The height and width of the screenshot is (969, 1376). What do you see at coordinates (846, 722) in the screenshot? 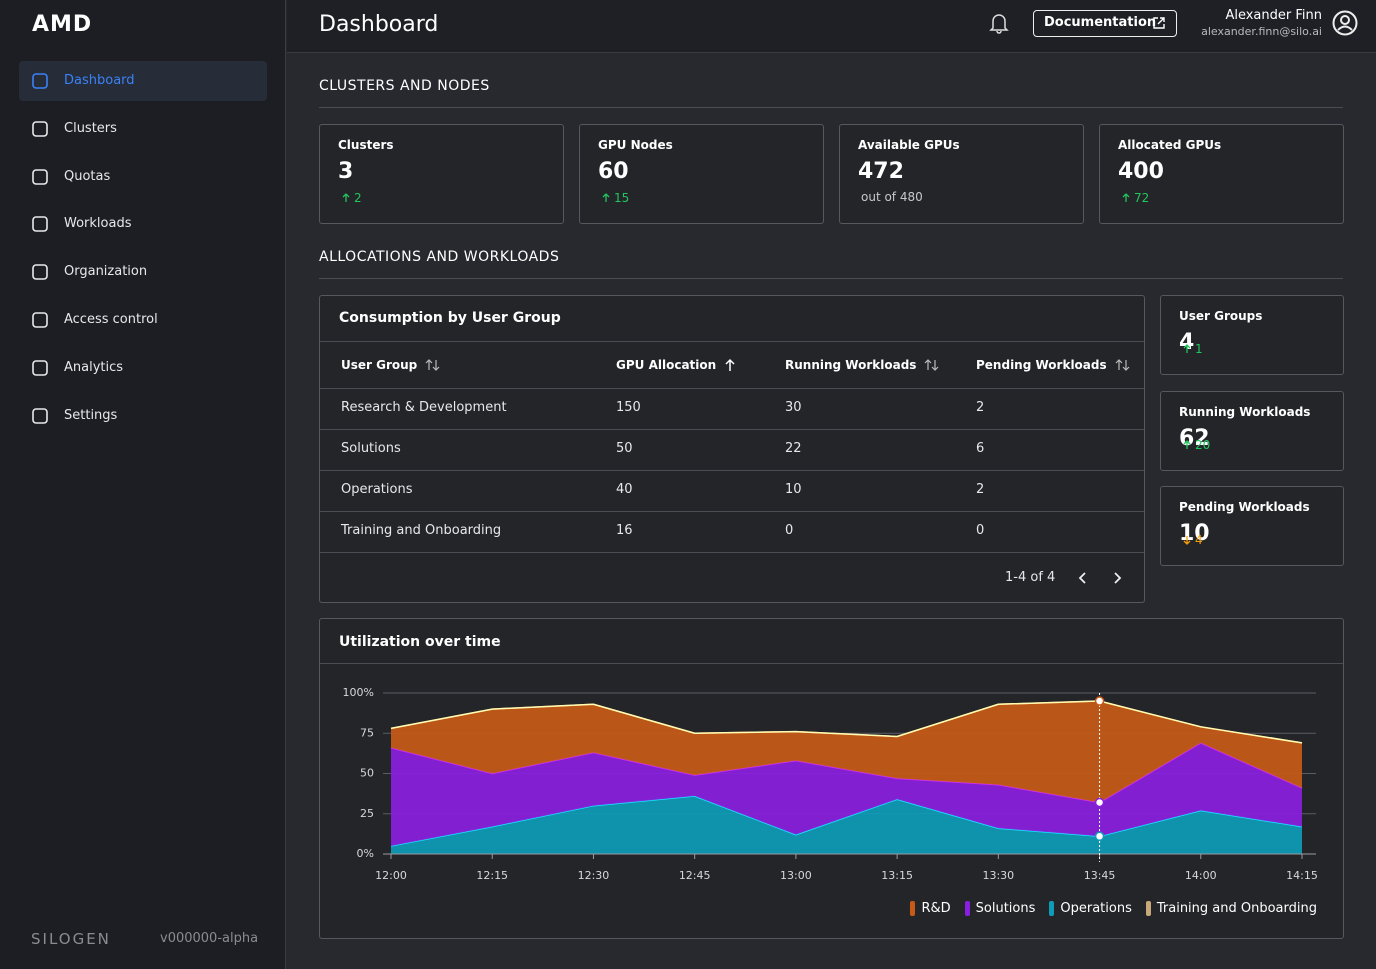
I see `area-line` at bounding box center [846, 722].